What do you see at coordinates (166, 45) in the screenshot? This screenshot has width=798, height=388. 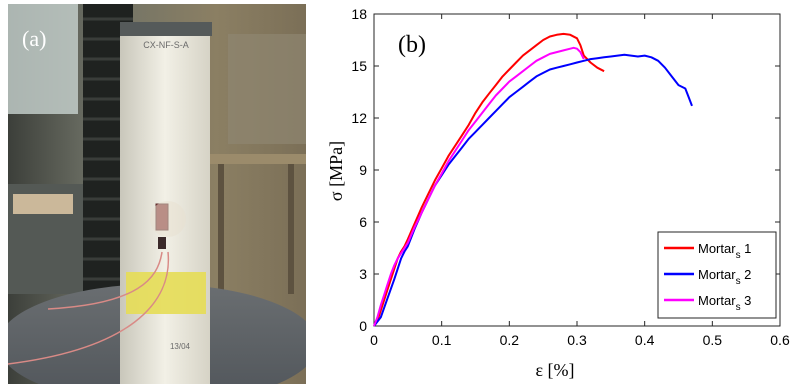 I see `specimen-label: CX-NF-S-A` at bounding box center [166, 45].